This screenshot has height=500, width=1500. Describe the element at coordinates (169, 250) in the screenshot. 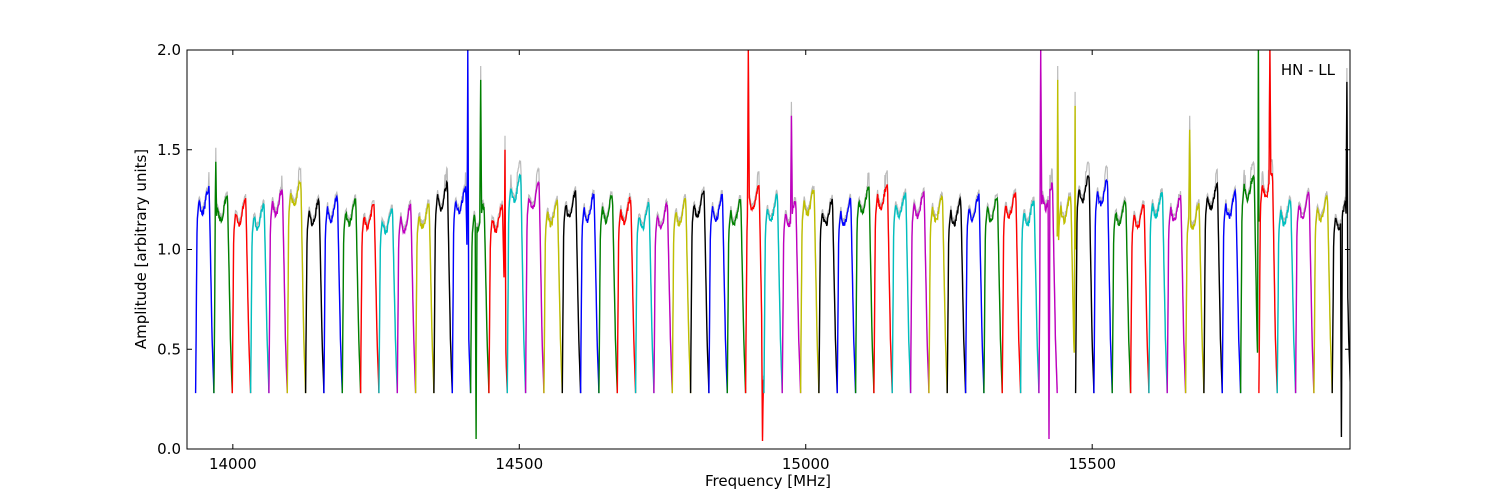

I see `y-tick-label: 1.0` at that location.